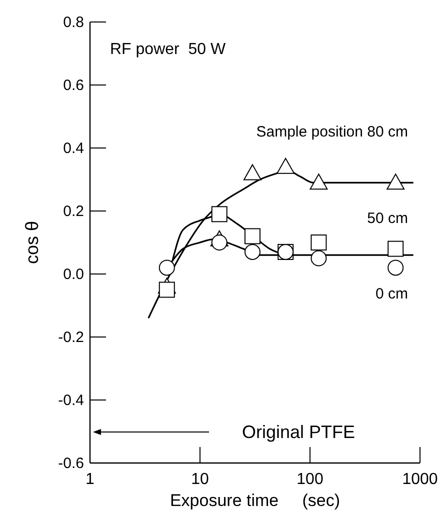 The image size is (445, 518). I want to click on series-label: Sample position 80 cm, so click(332, 132).